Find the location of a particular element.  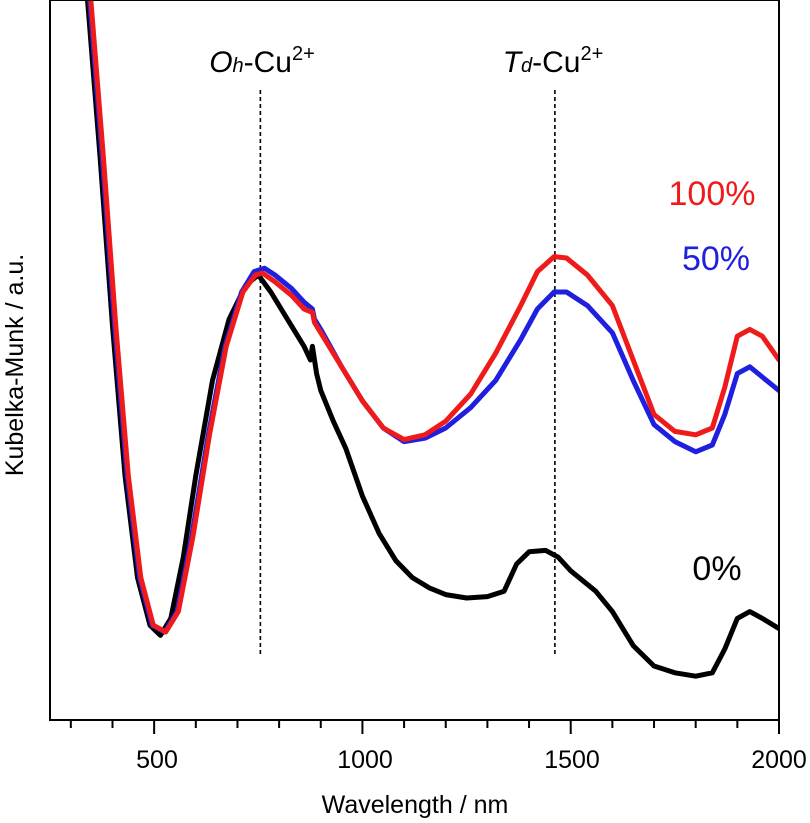

peak-label-td-sub: d is located at coordinates (527, 66).